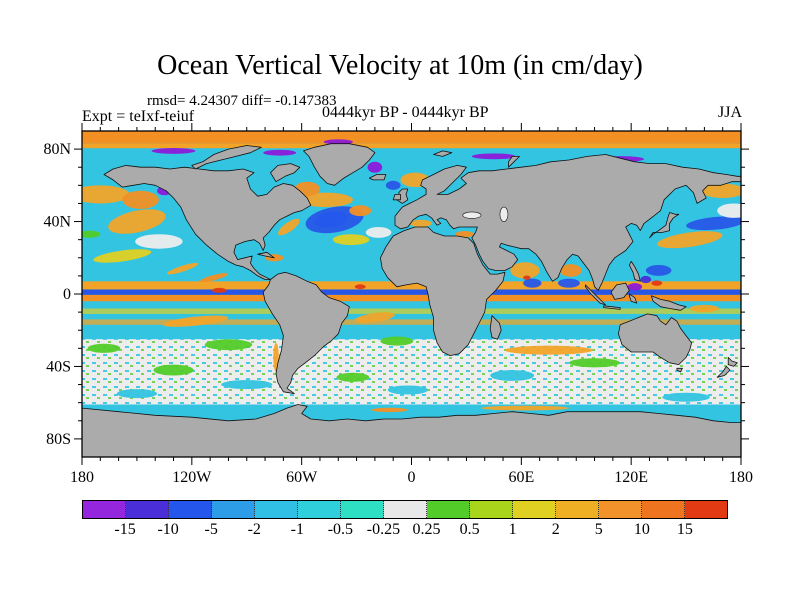  What do you see at coordinates (211, 529) in the screenshot?
I see `colorbar-label: -5` at bounding box center [211, 529].